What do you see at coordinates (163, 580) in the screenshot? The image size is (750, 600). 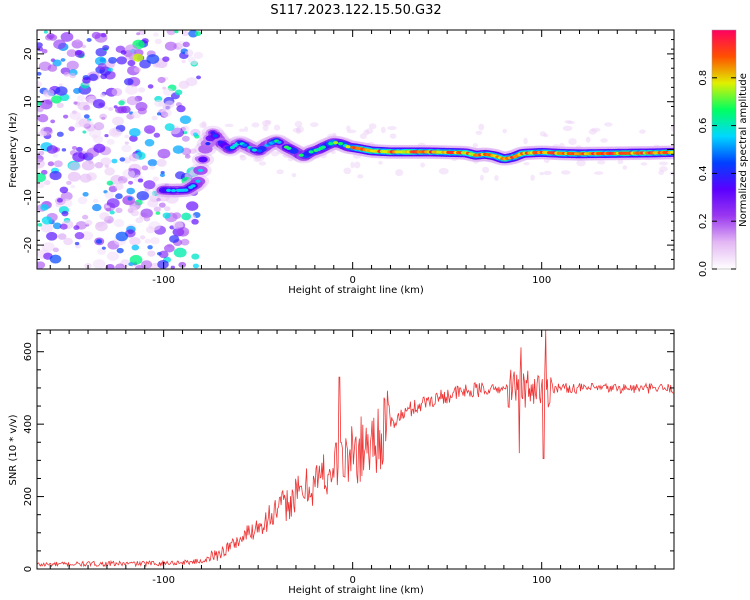 I see `x-tick-label: -100` at bounding box center [163, 580].